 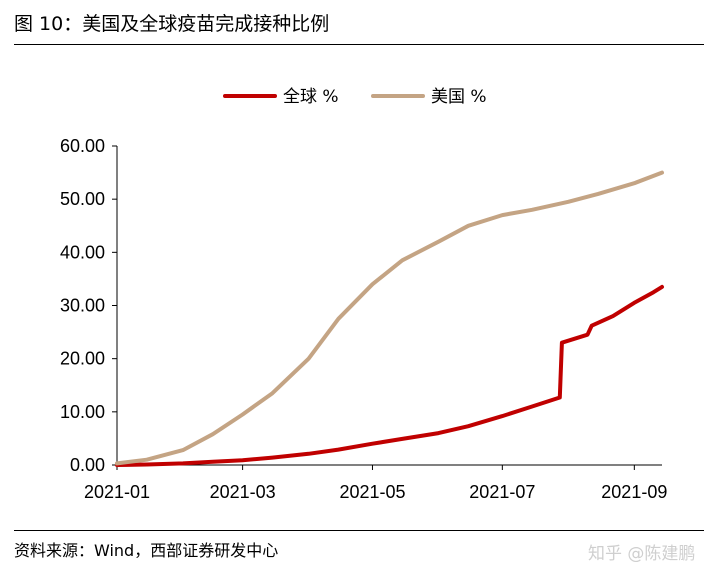 I want to click on legend-label-0: 全球 %, so click(x=311, y=97).